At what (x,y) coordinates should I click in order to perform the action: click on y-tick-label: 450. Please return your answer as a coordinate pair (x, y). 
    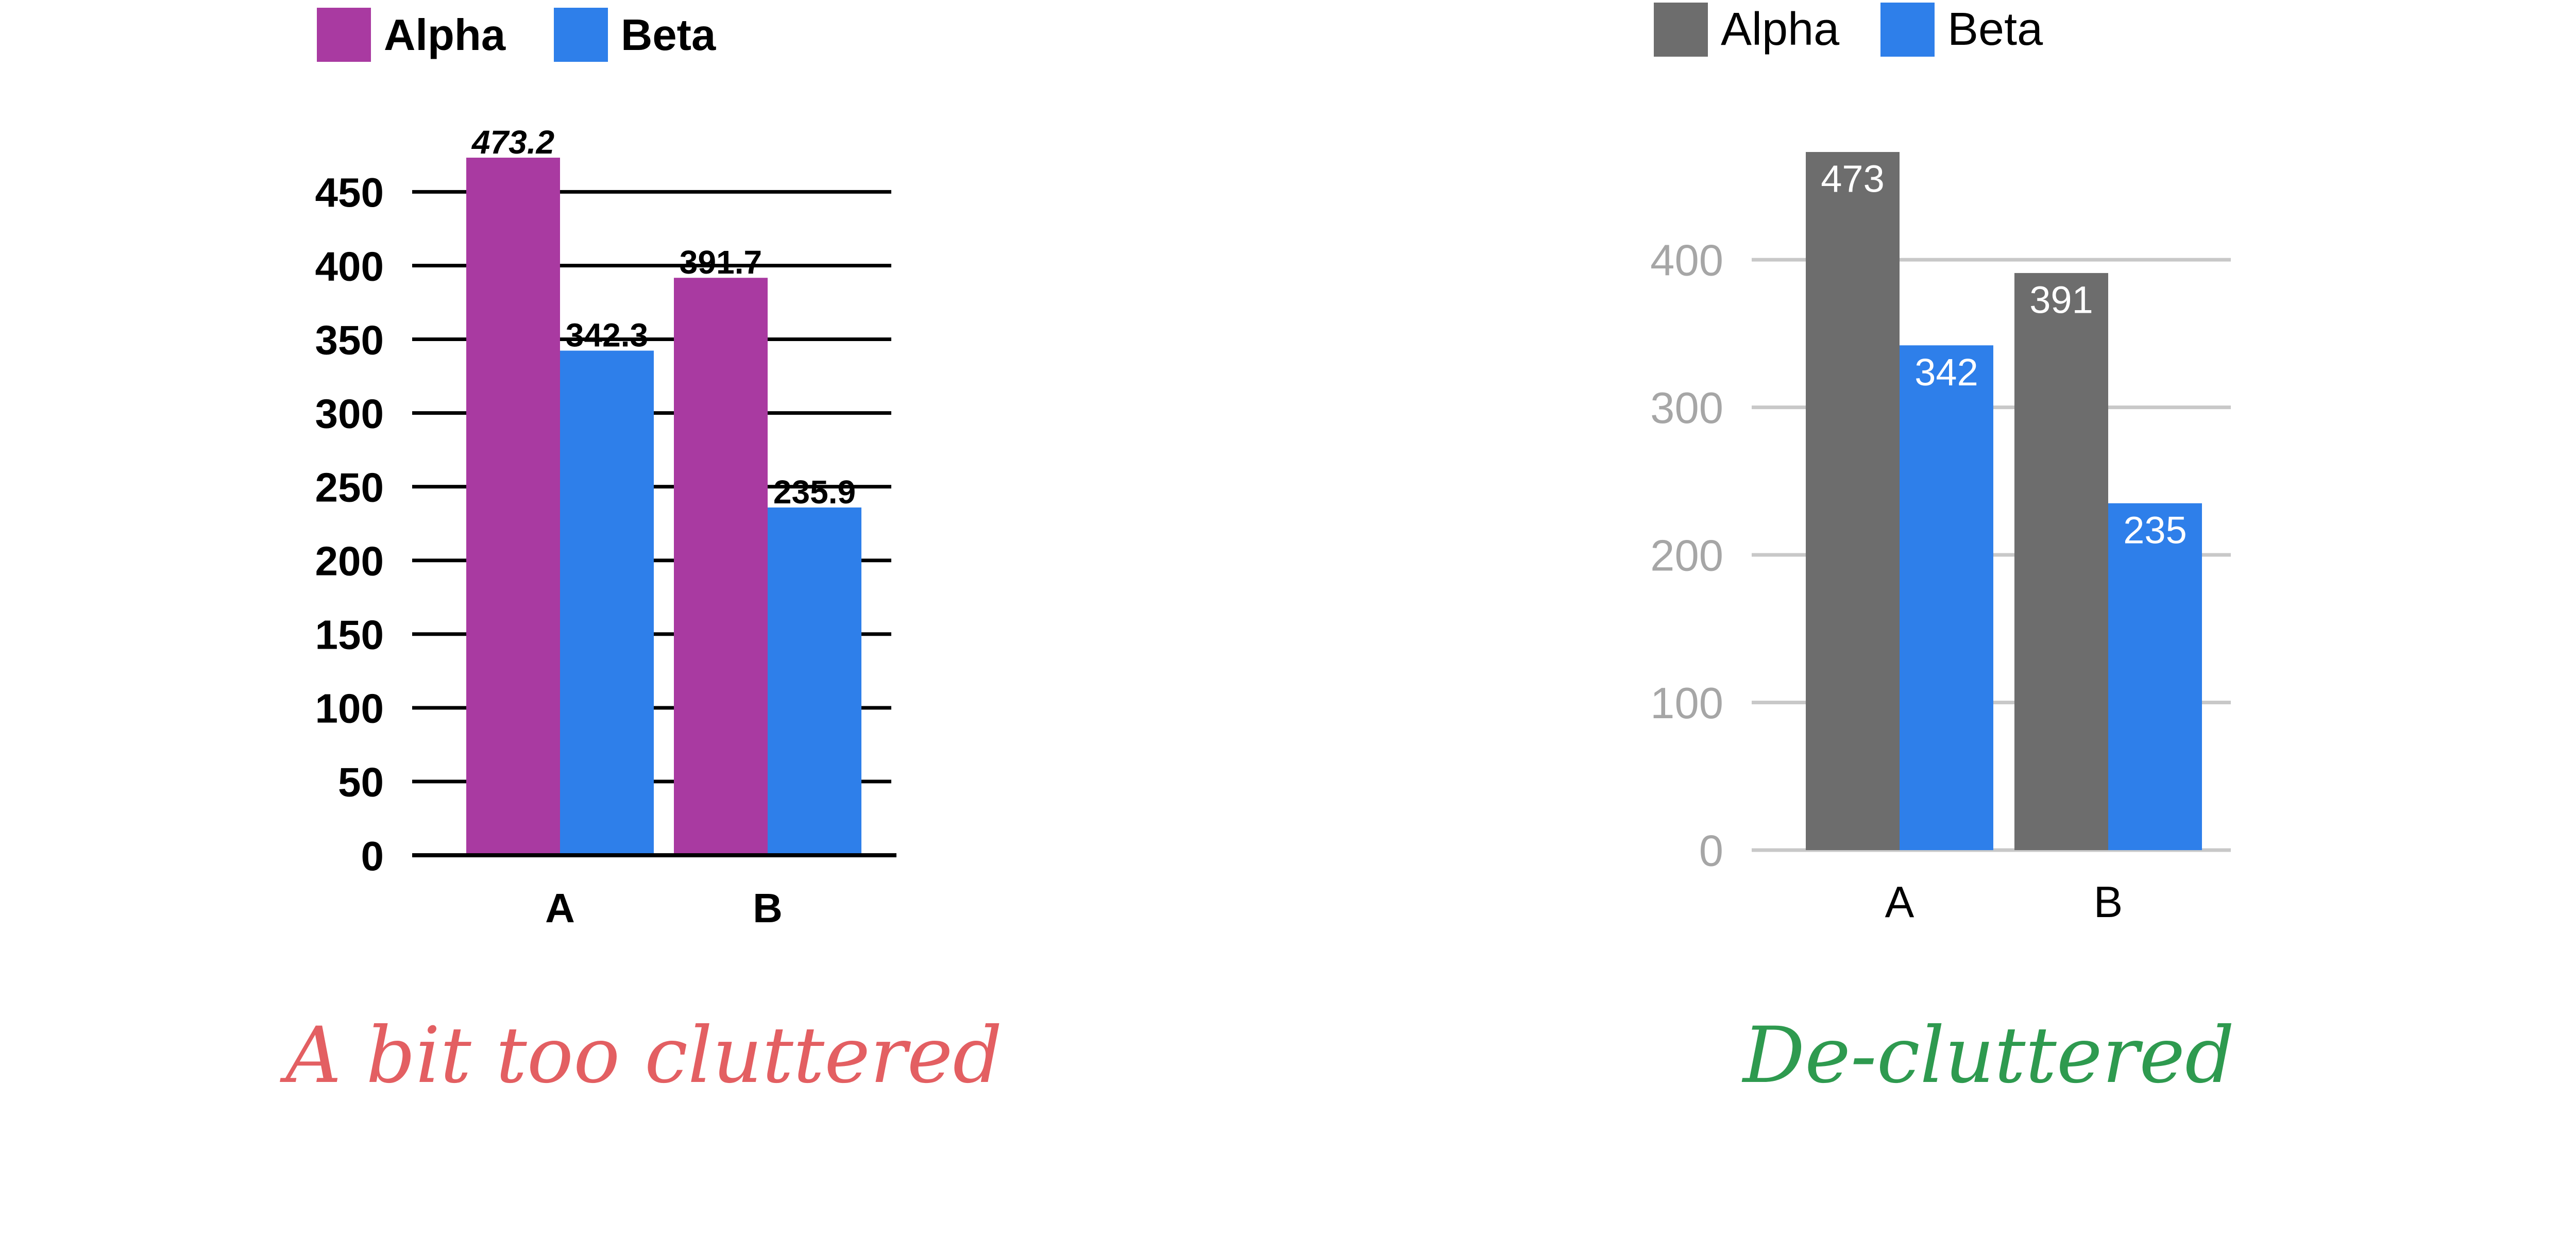
    Looking at the image, I should click on (350, 193).